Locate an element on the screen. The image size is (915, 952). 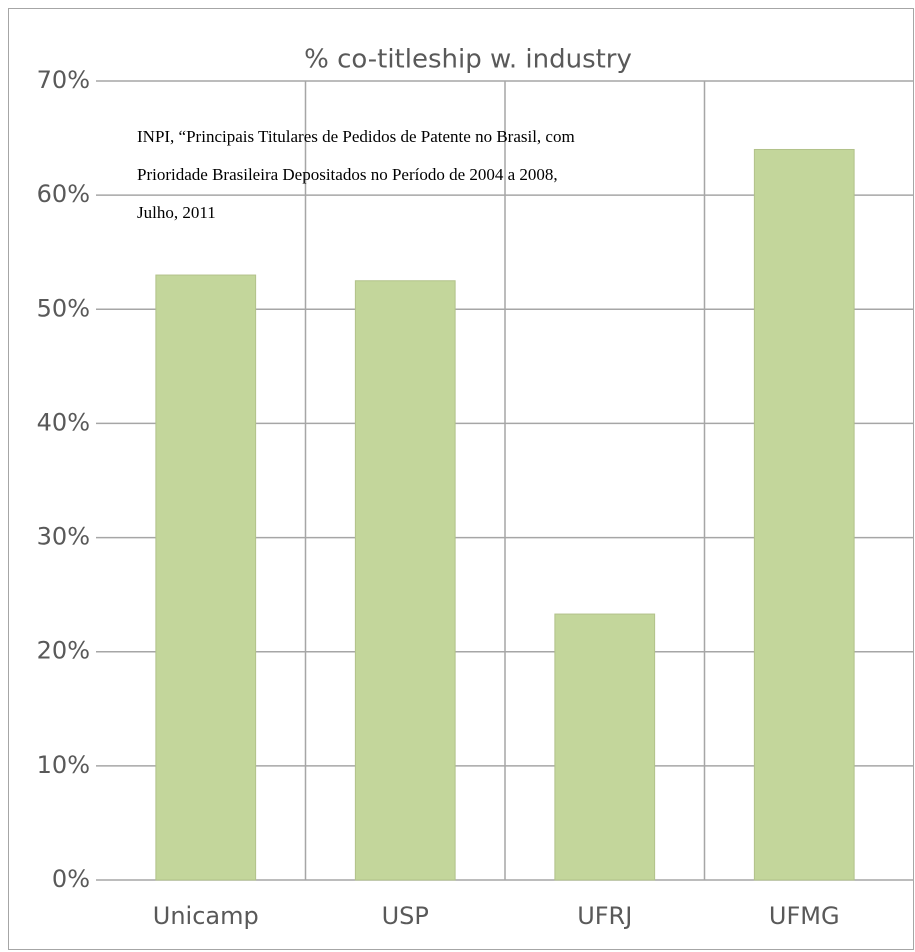
y-tick-label: 60% is located at coordinates (63, 194).